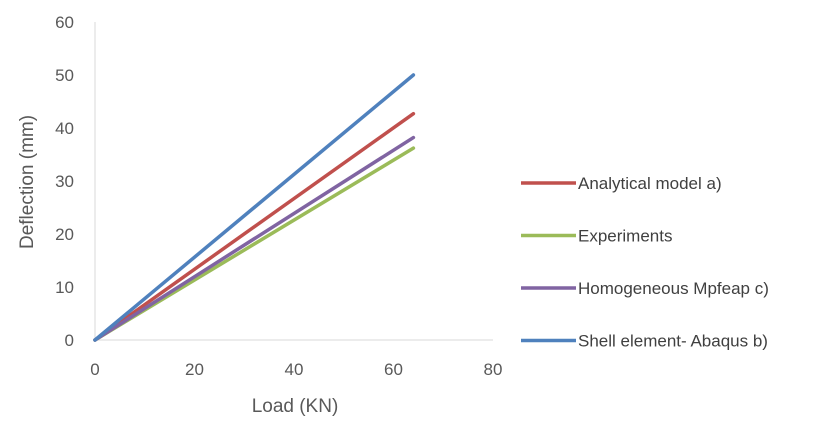 This screenshot has width=825, height=423. Describe the element at coordinates (94, 369) in the screenshot. I see `x-tick-label: 0` at that location.